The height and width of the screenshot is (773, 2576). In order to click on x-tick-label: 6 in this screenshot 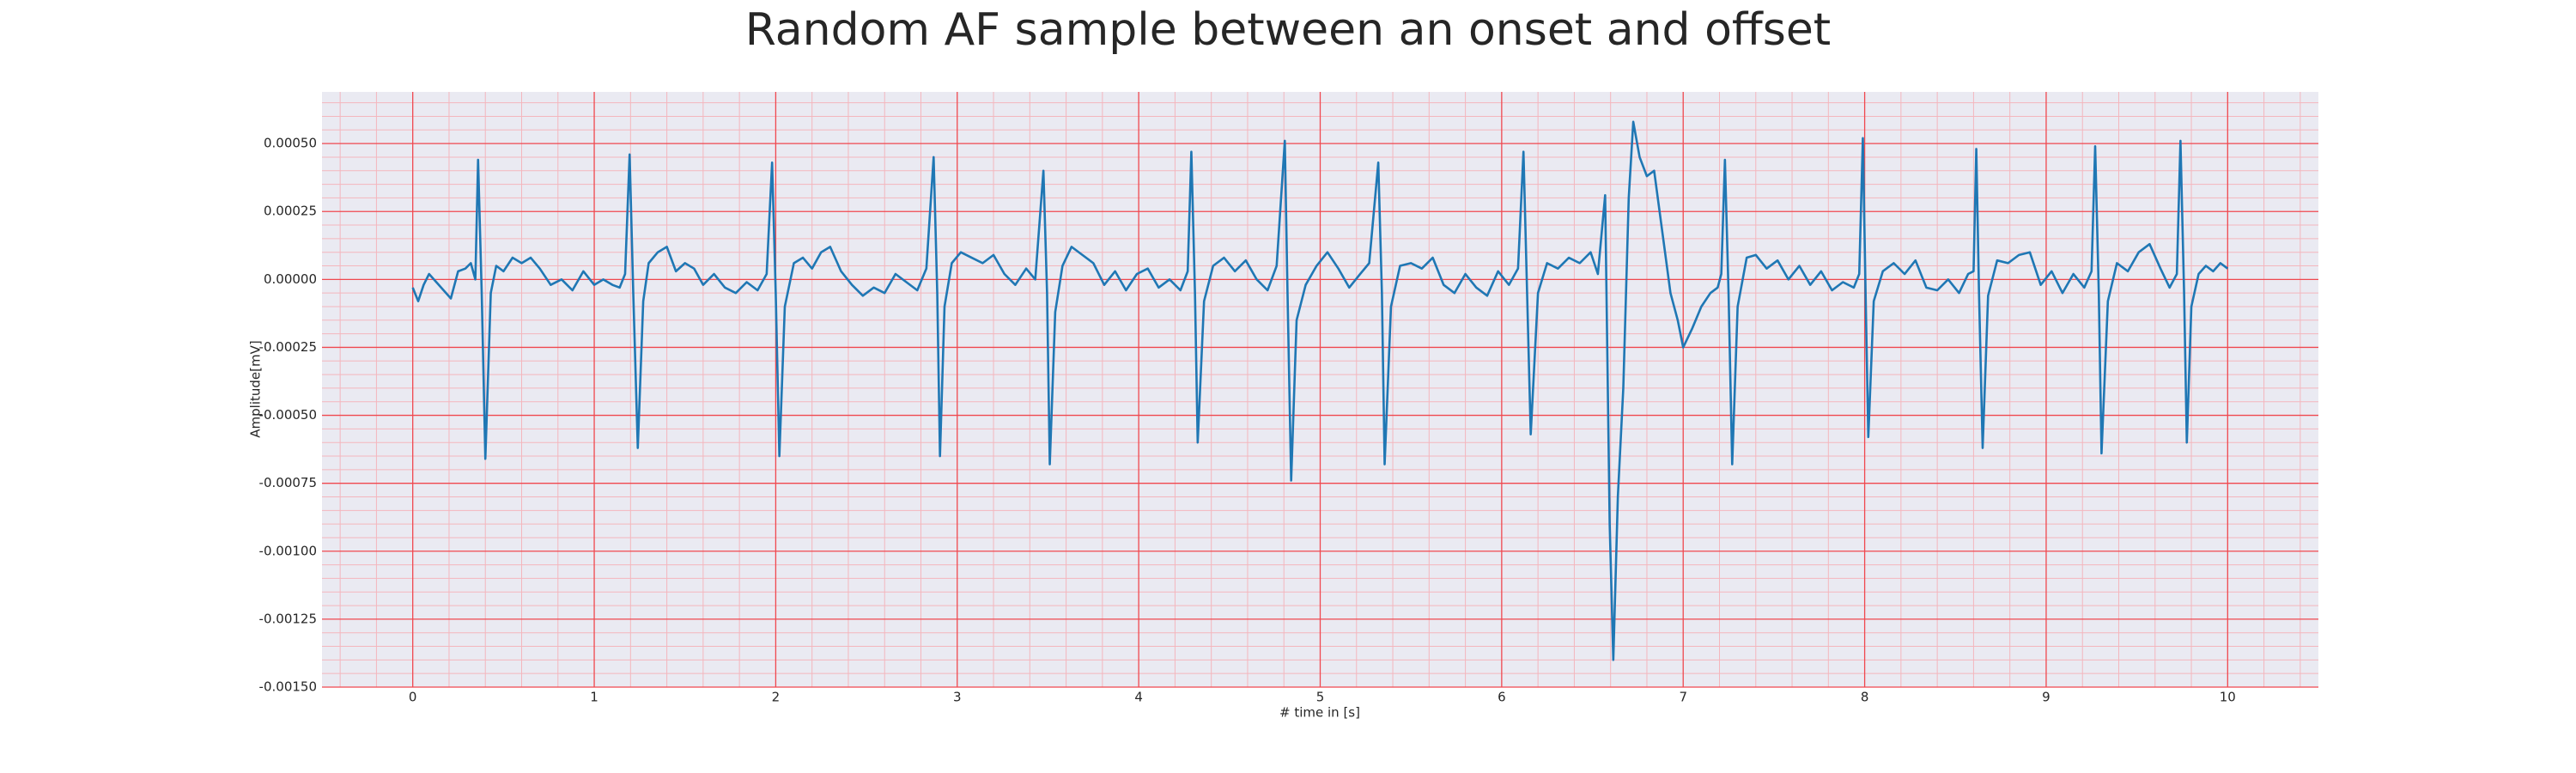, I will do `click(1502, 697)`.